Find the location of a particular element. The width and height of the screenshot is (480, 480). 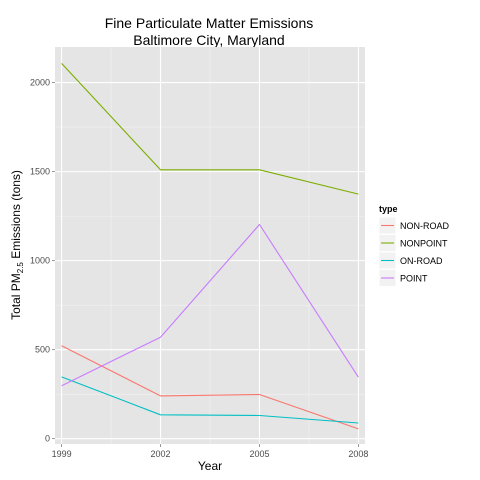

series-line-non-road is located at coordinates (210, 387).